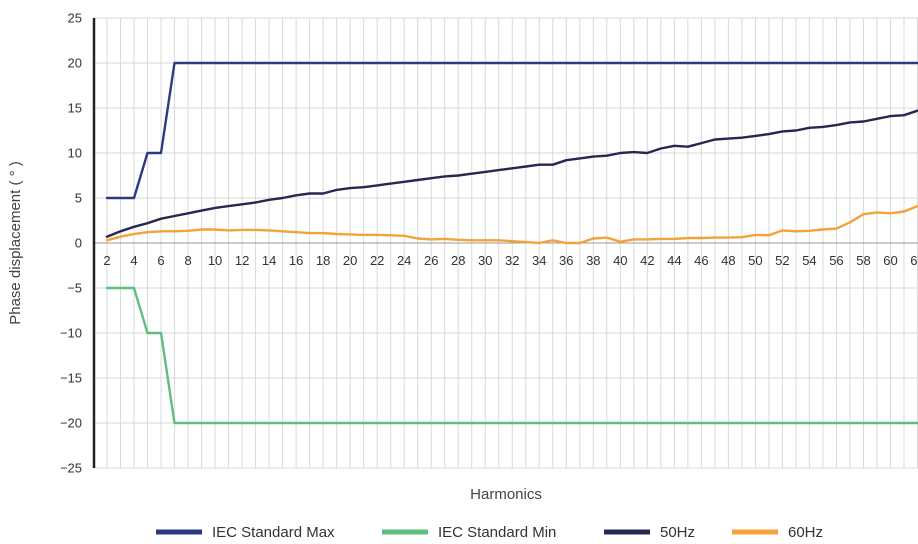  I want to click on legend: IEC Standard Max IEC Standard Min 50Hz 60Hz, so click(489, 532).